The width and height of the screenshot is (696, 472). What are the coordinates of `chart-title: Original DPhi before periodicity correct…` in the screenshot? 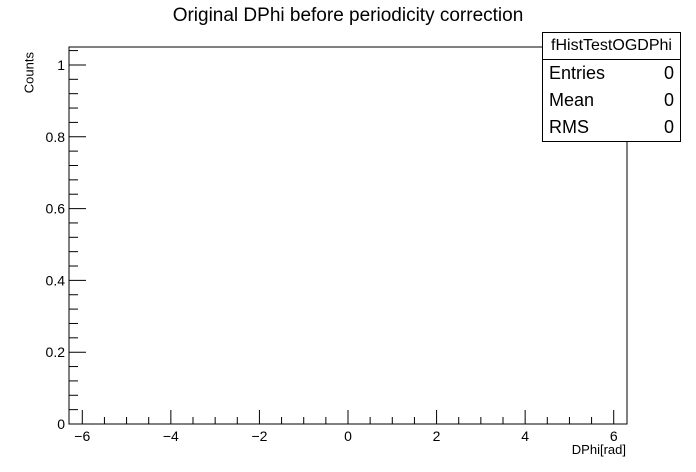 It's located at (348, 15).